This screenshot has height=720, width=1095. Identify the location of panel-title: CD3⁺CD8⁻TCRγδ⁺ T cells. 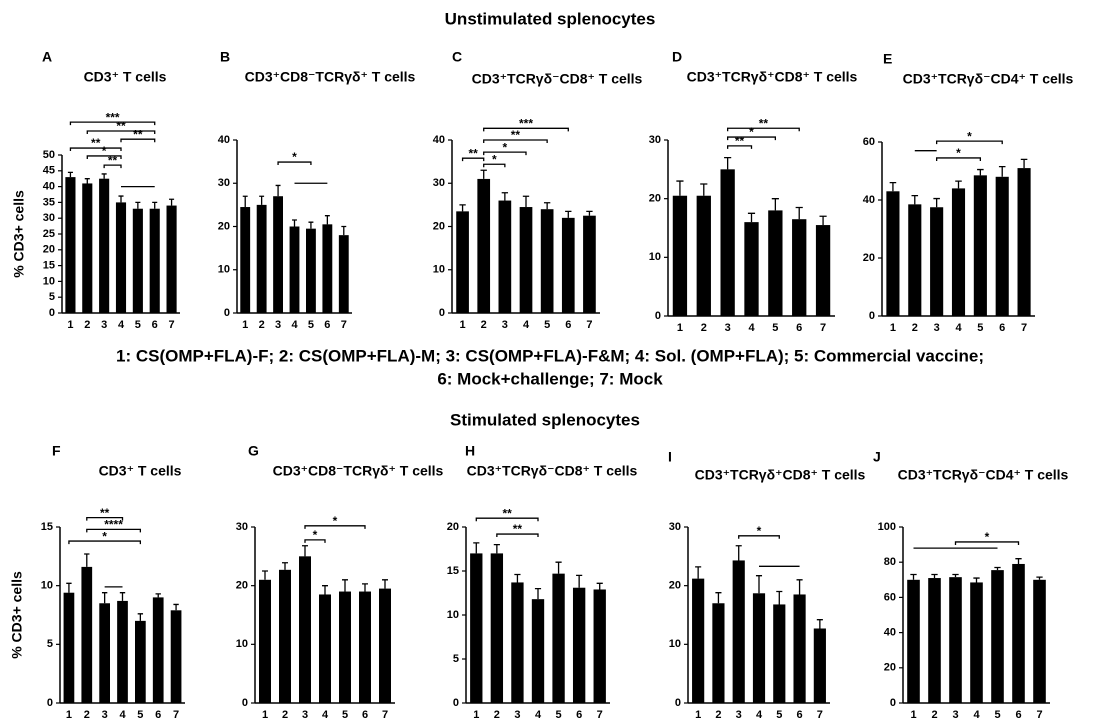
(330, 77).